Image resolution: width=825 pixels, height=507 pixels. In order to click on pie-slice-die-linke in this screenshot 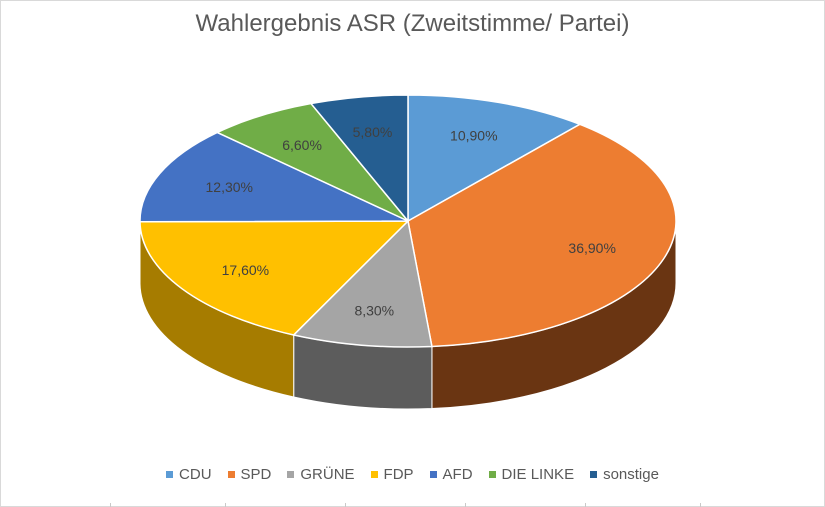, I will do `click(312, 162)`.